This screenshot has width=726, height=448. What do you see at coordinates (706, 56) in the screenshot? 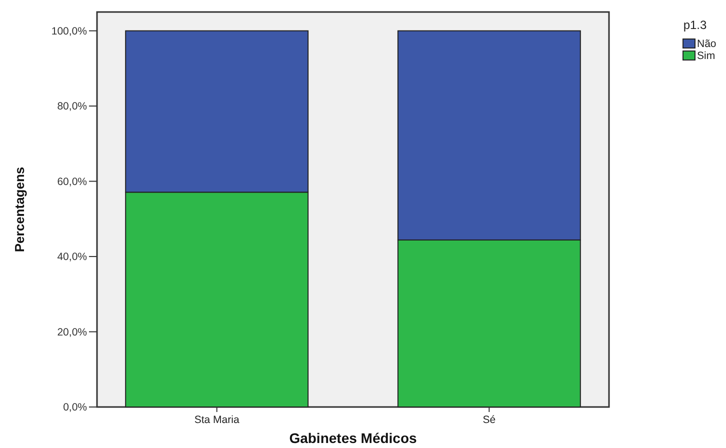
I see `legend-label: Sim` at bounding box center [706, 56].